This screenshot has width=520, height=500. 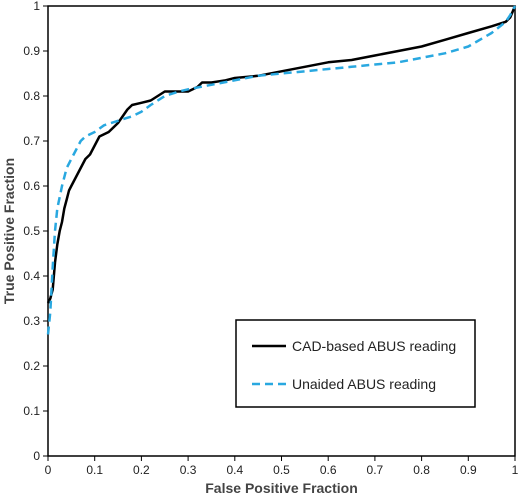 What do you see at coordinates (31, 321) in the screenshot?
I see `y-tick-label: 0.3` at bounding box center [31, 321].